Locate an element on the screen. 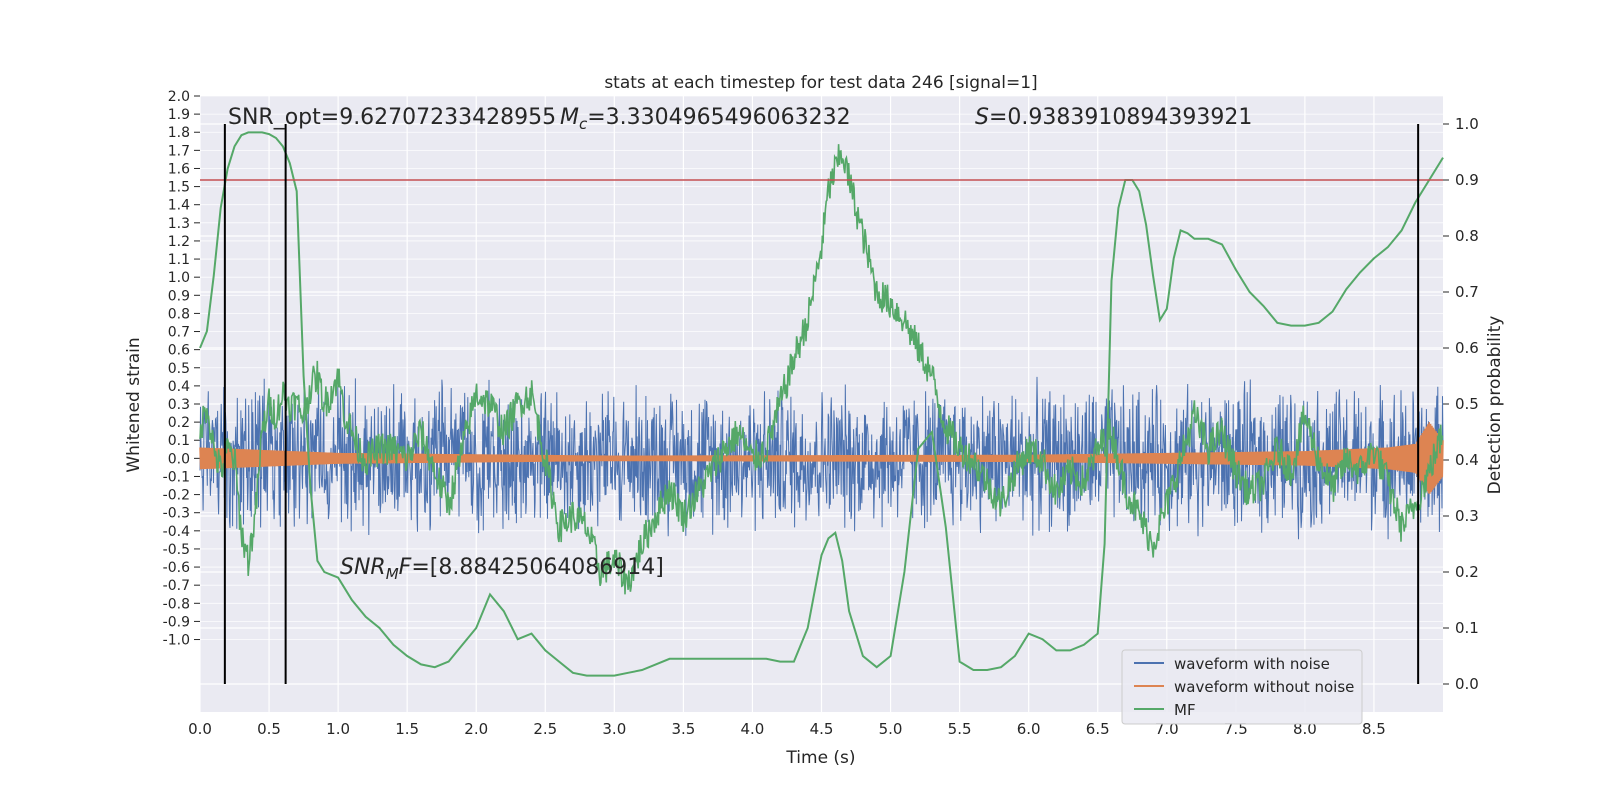 The width and height of the screenshot is (1600, 800). x-axis-label: Time (s) is located at coordinates (820, 758).